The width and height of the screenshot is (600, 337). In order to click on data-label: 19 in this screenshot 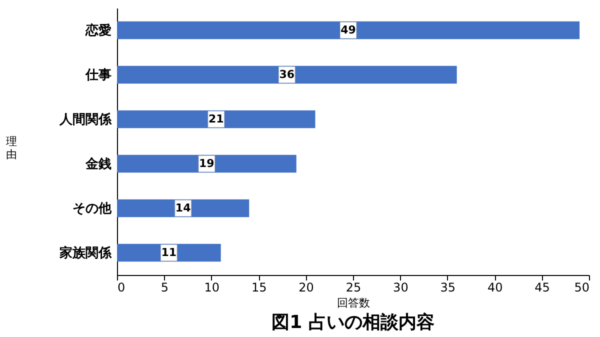, I will do `click(206, 163)`.